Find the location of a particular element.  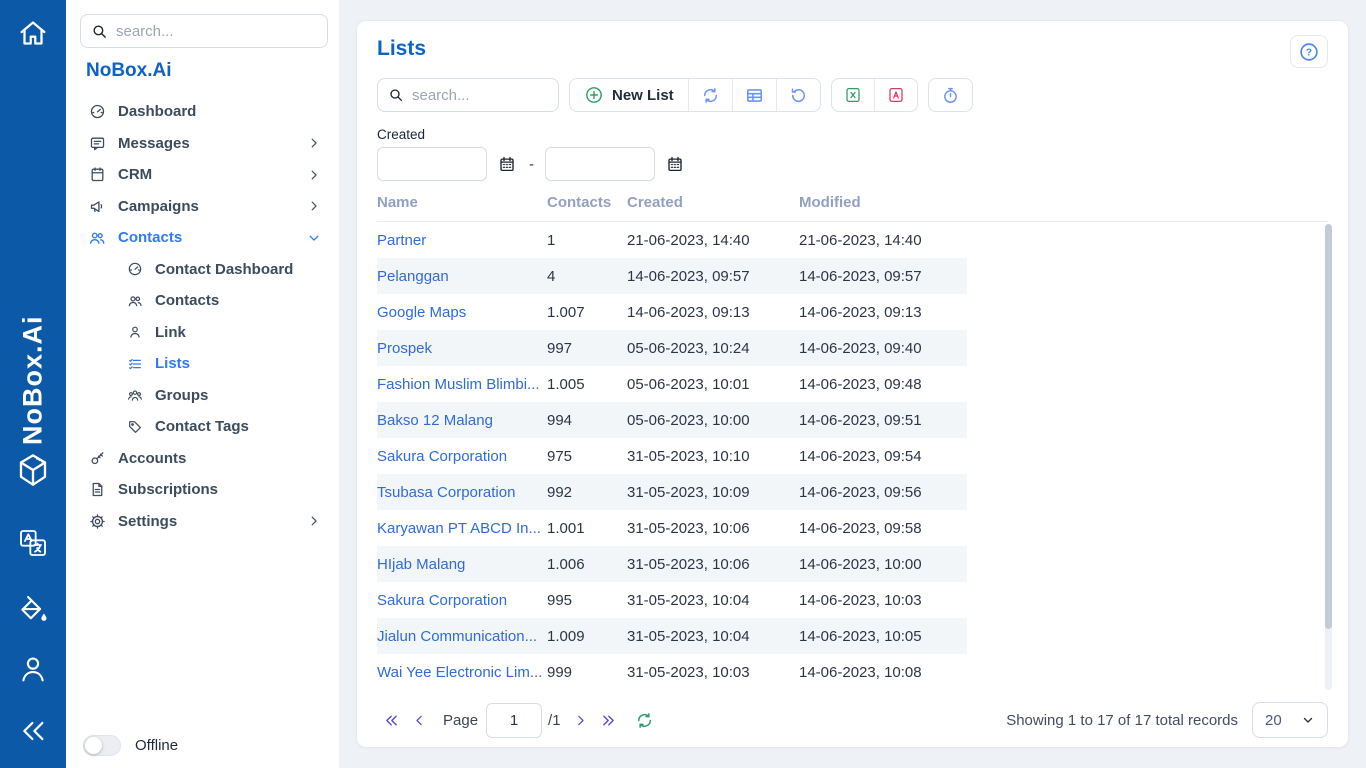

column-header-contacts: Contacts is located at coordinates (579, 202).